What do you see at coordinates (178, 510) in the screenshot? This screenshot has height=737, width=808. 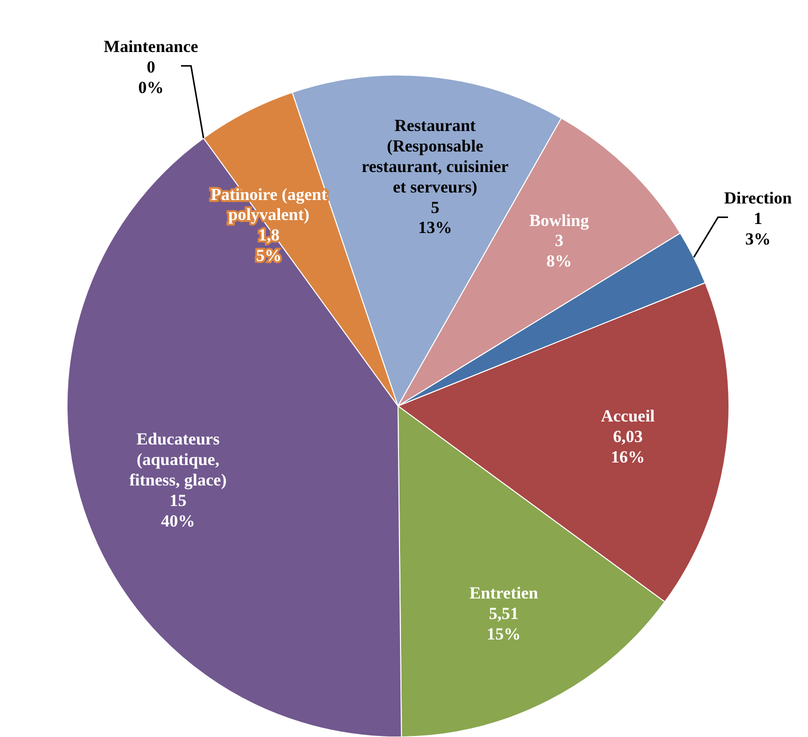 I see `data-label: 15 40%` at bounding box center [178, 510].